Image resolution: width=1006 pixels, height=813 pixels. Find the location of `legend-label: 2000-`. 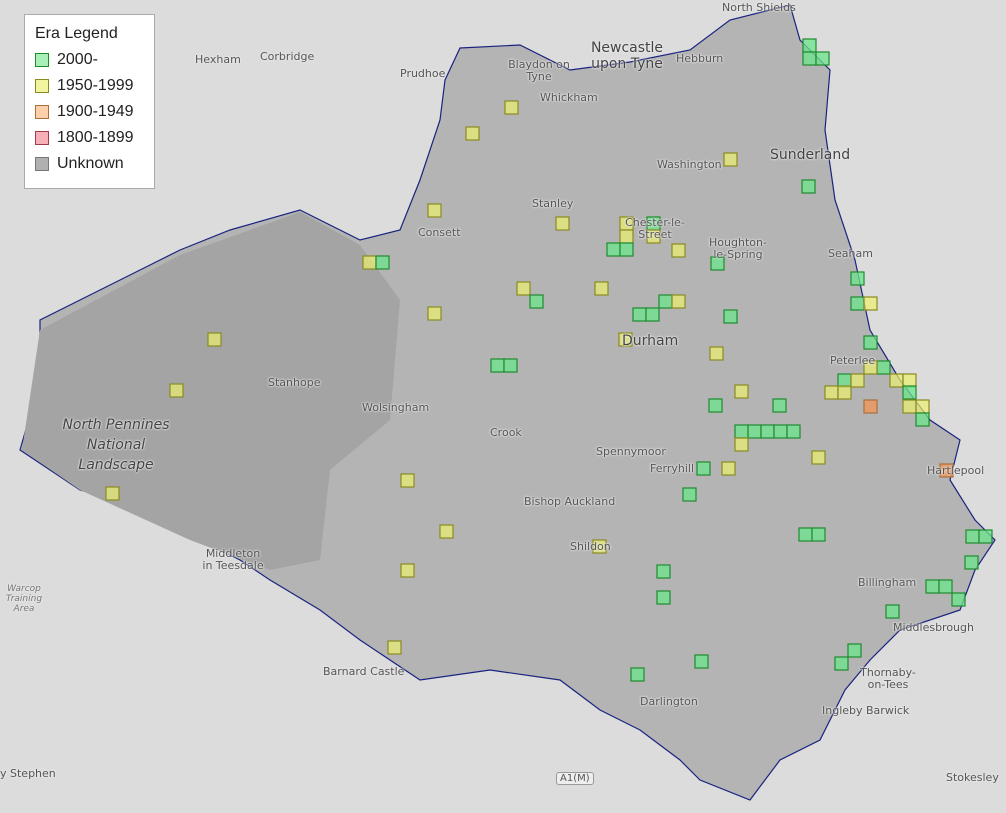

legend-label: 2000- is located at coordinates (77, 59).